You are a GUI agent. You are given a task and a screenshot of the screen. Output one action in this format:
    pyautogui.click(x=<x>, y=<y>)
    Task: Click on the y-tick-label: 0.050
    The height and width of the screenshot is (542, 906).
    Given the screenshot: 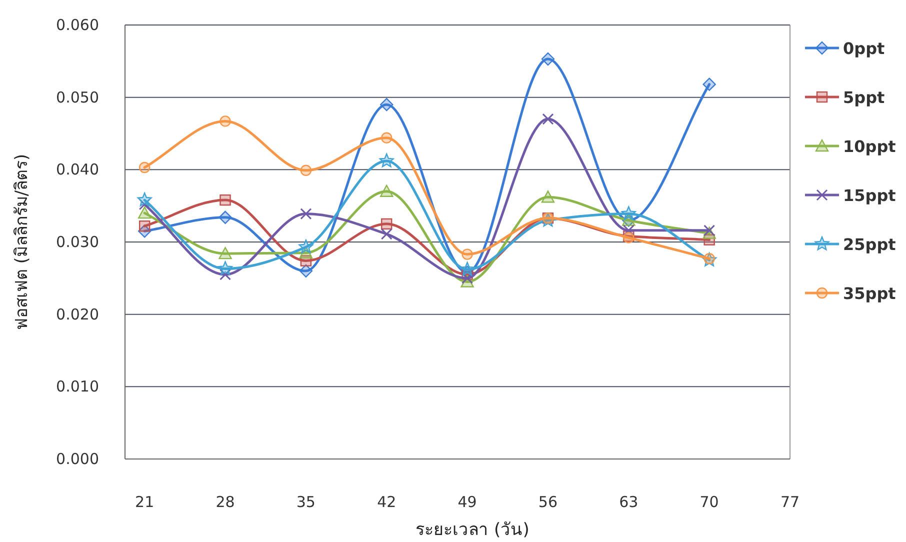 What is the action you would take?
    pyautogui.click(x=77, y=97)
    